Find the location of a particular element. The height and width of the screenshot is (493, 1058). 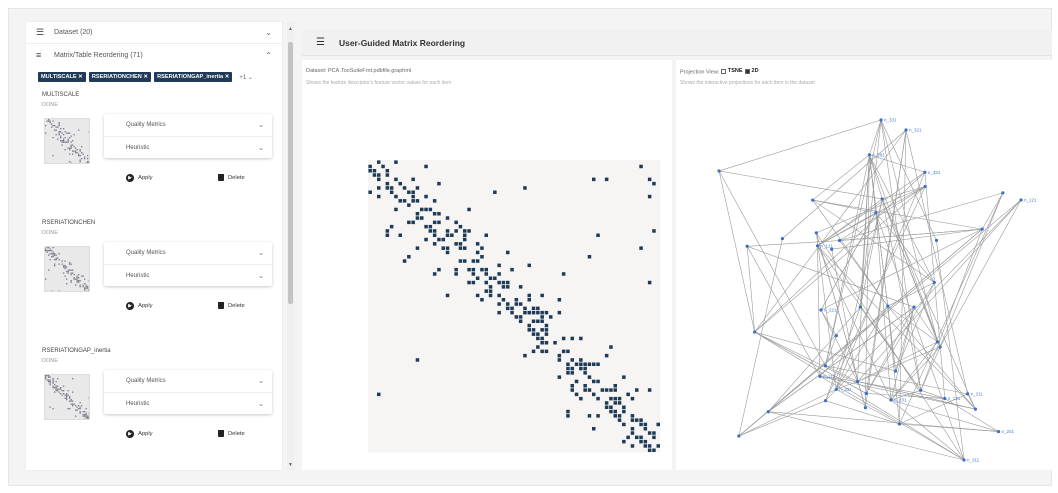

dataset-accordion: ☰ Dataset (20) ⌄ is located at coordinates (154, 33).